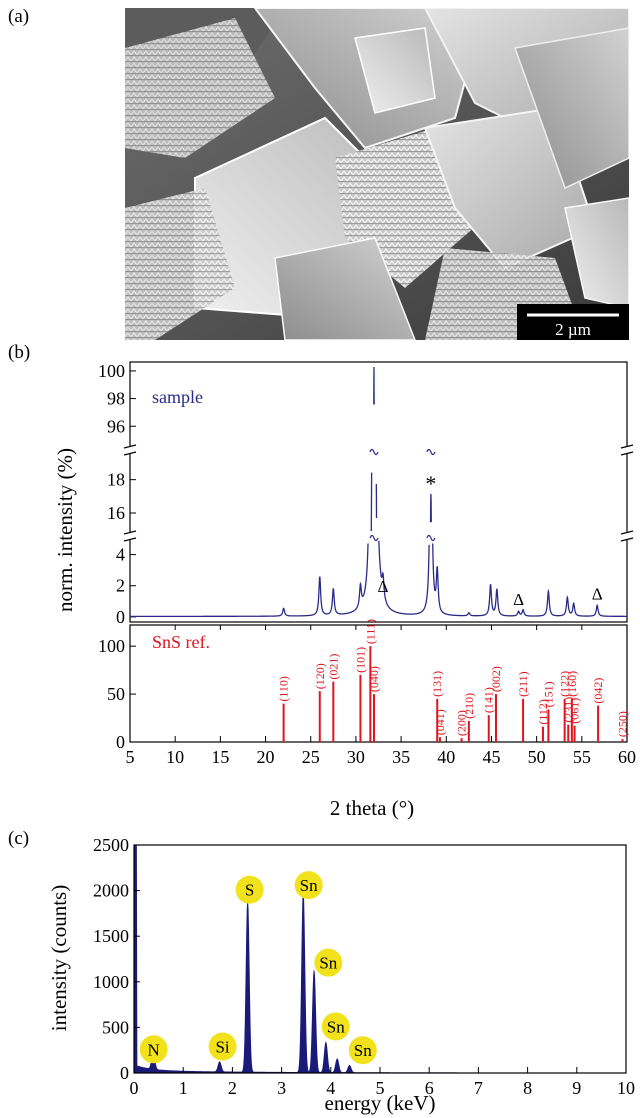  I want to click on x-tick-label: 55, so click(582, 757).